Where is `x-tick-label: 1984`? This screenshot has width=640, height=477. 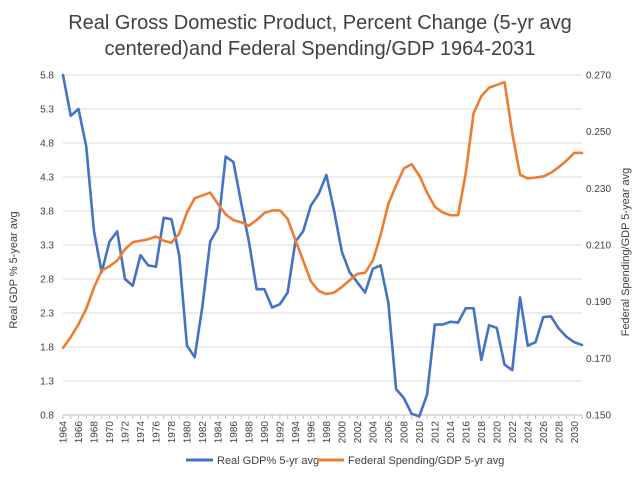 x-tick-label: 1984 is located at coordinates (218, 432).